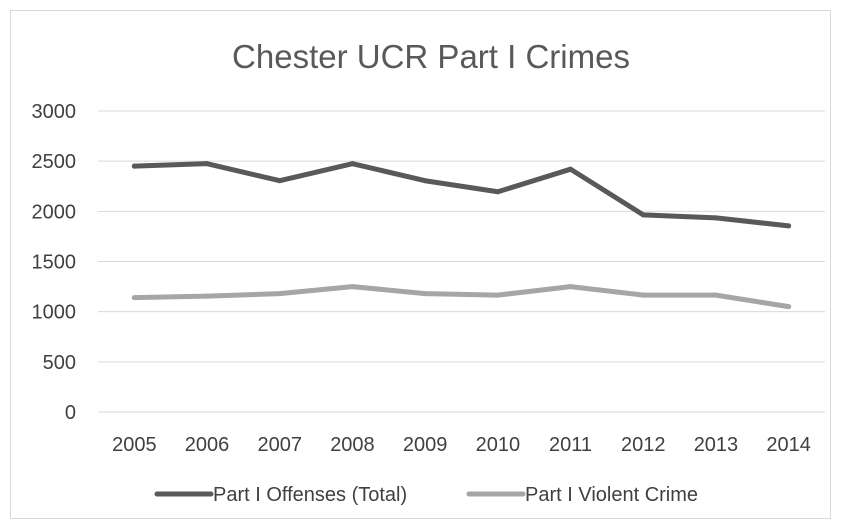 The height and width of the screenshot is (529, 843). What do you see at coordinates (54, 112) in the screenshot?
I see `y-tick-label: 3000` at bounding box center [54, 112].